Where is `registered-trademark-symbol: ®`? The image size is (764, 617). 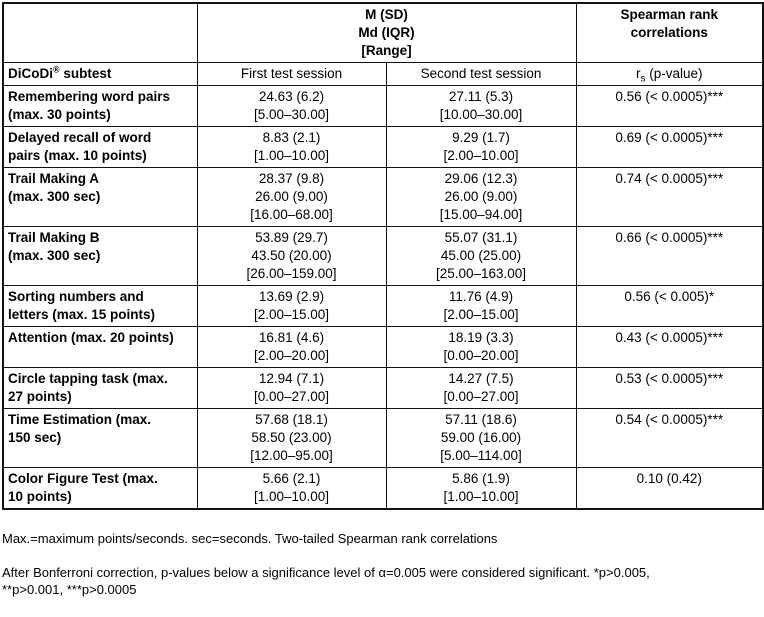 registered-trademark-symbol: ® is located at coordinates (56, 69).